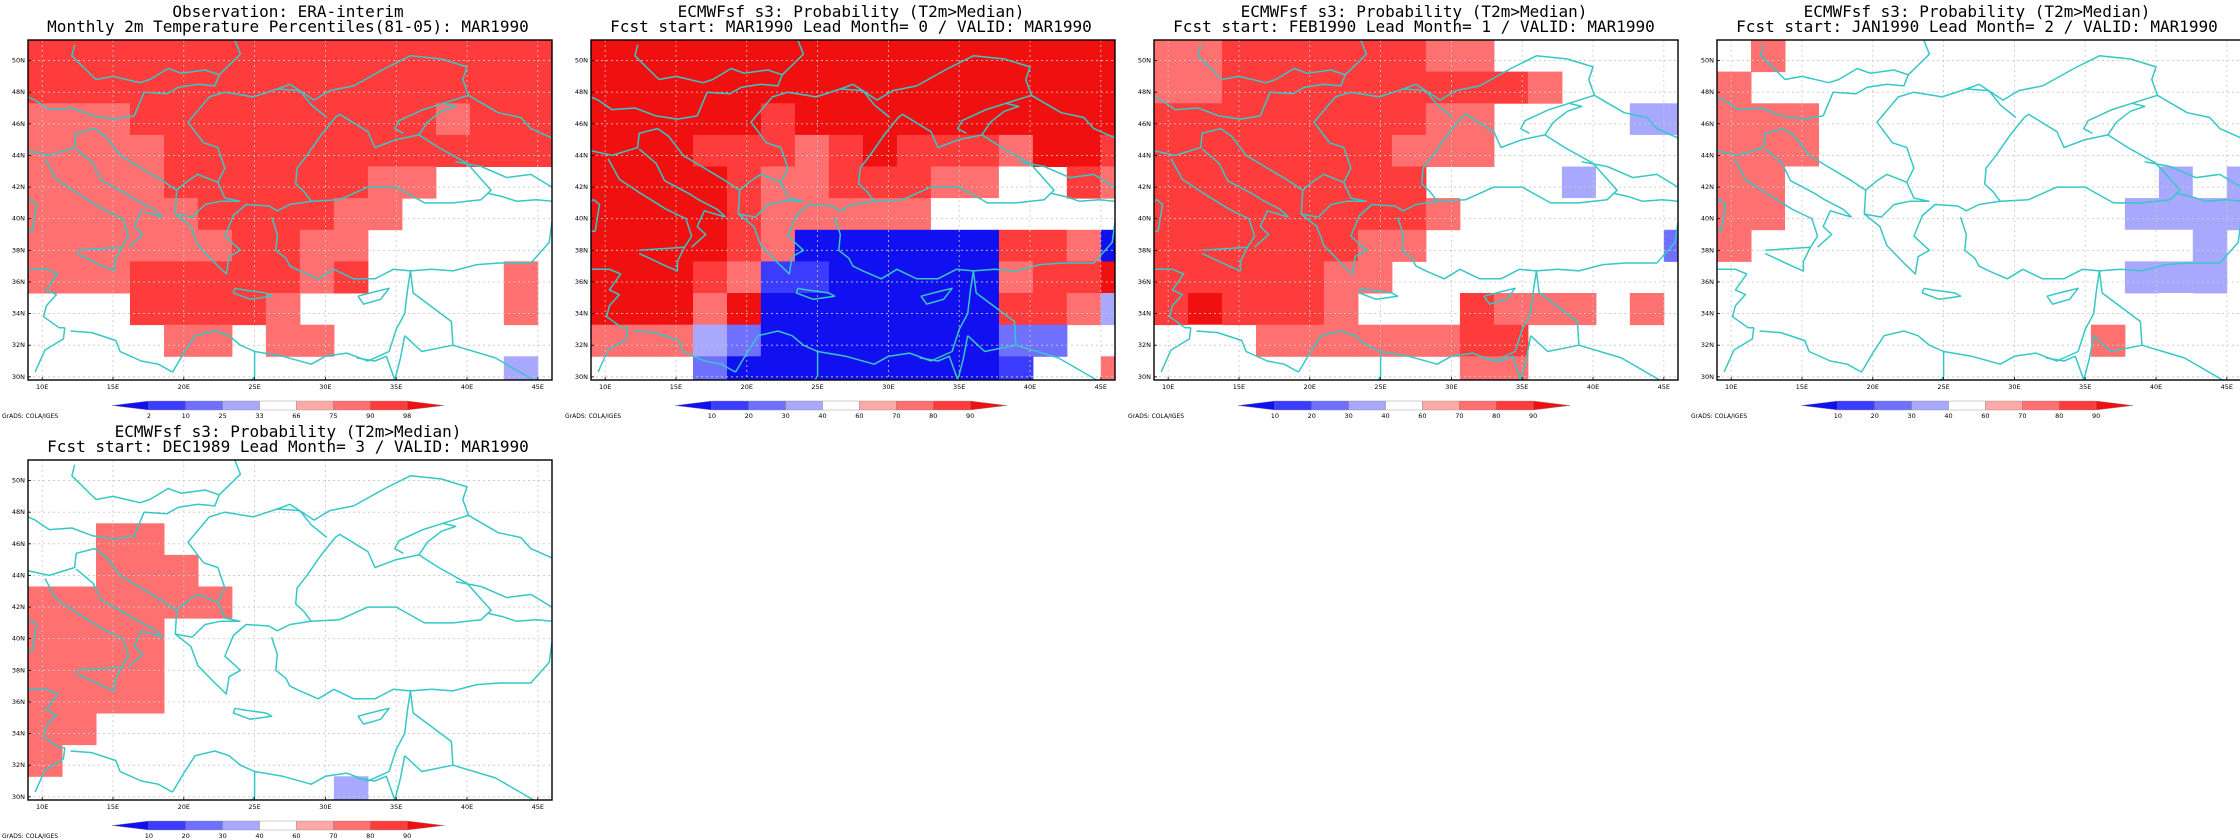 Image resolution: width=2240 pixels, height=840 pixels. Describe the element at coordinates (254, 807) in the screenshot. I see `lon-label: 25E` at that location.